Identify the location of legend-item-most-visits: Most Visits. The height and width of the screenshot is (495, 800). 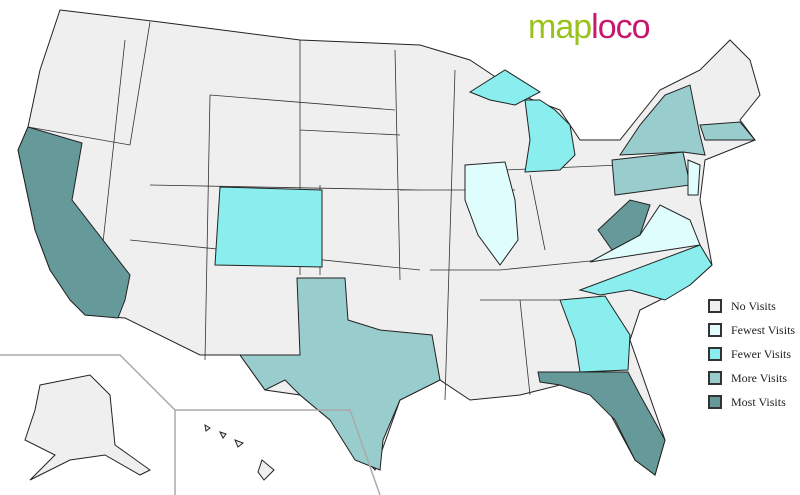
(751, 402).